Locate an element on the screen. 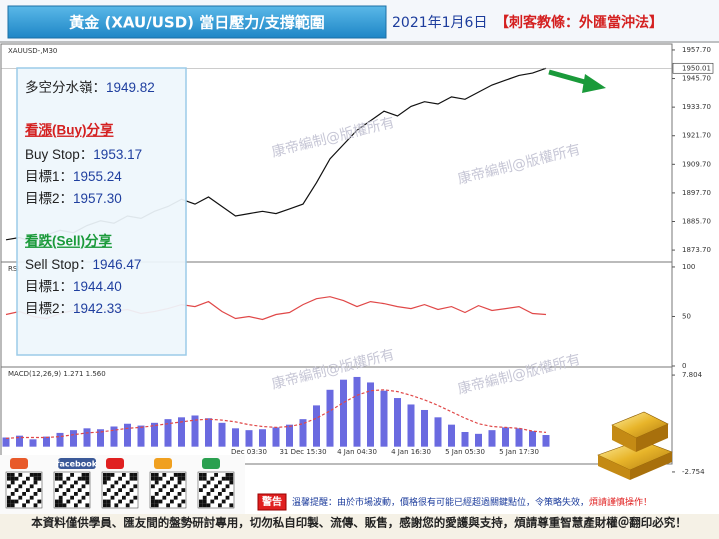  info-box is located at coordinates (101, 211).